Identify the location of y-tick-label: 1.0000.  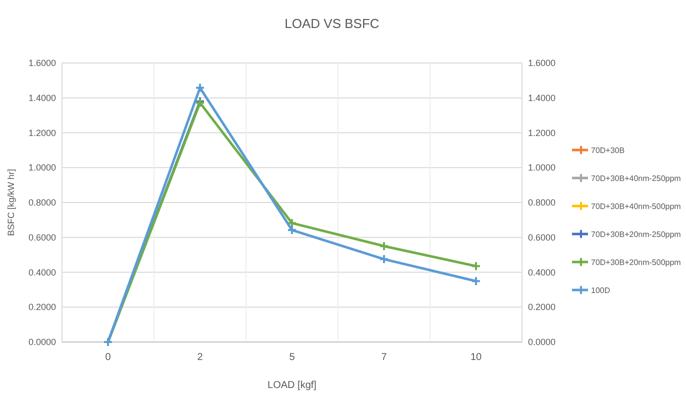
(42, 167).